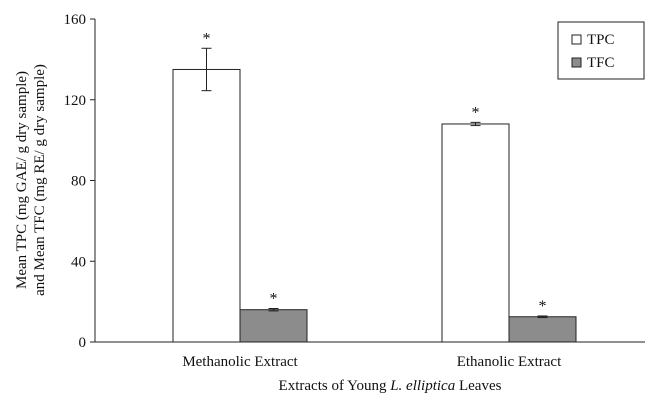 Image resolution: width=655 pixels, height=395 pixels. Describe the element at coordinates (75, 101) in the screenshot. I see `y-tick-label: 120` at that location.